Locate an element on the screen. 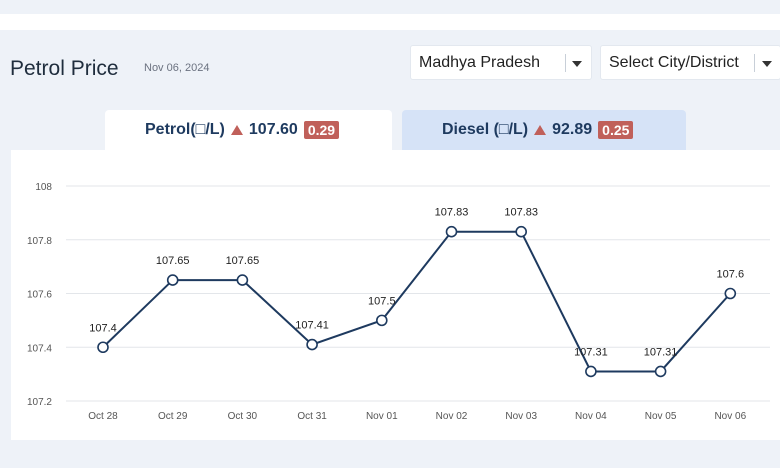  city-select: Select City/District is located at coordinates (690, 62).